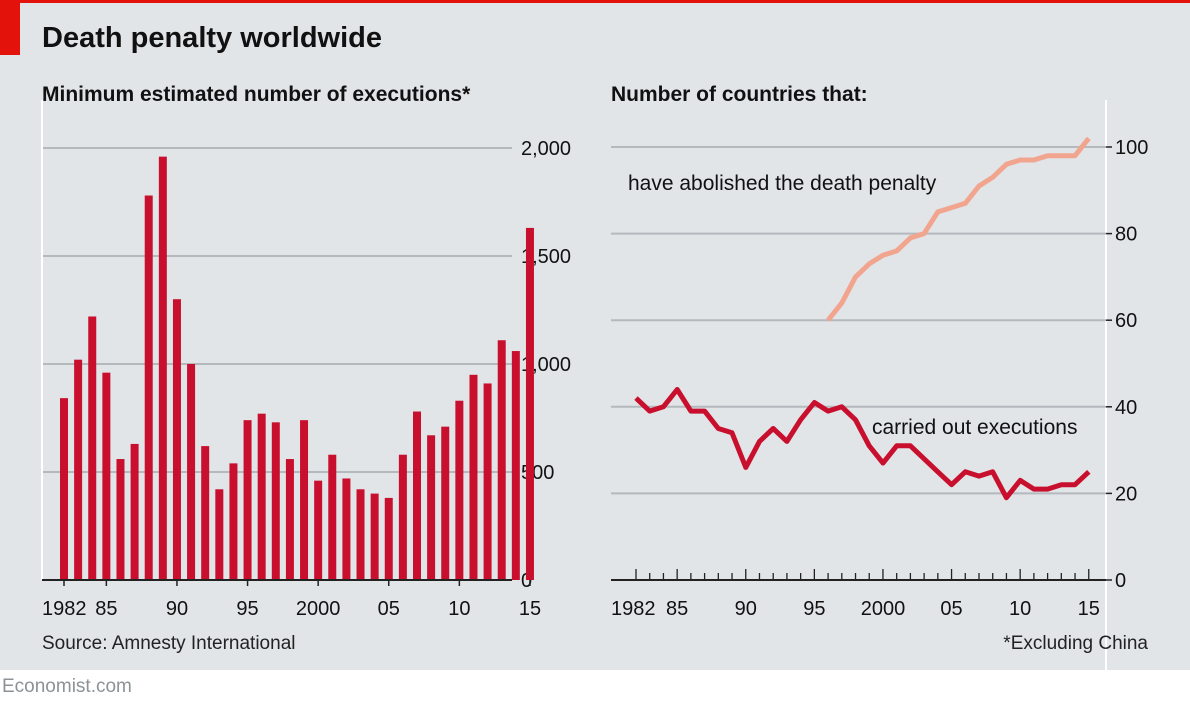 Image resolution: width=1190 pixels, height=706 pixels. I want to click on right-y-tick-label: 80, so click(1126, 235).